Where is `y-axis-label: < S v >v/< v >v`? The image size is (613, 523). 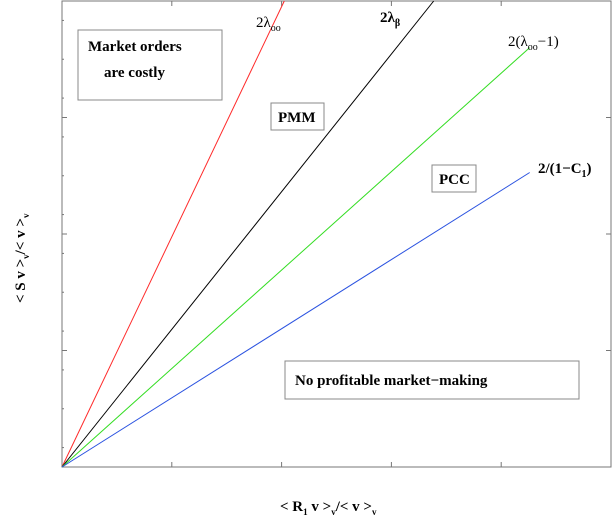
y-axis-label: < S v >v/< v >v is located at coordinates (22, 258).